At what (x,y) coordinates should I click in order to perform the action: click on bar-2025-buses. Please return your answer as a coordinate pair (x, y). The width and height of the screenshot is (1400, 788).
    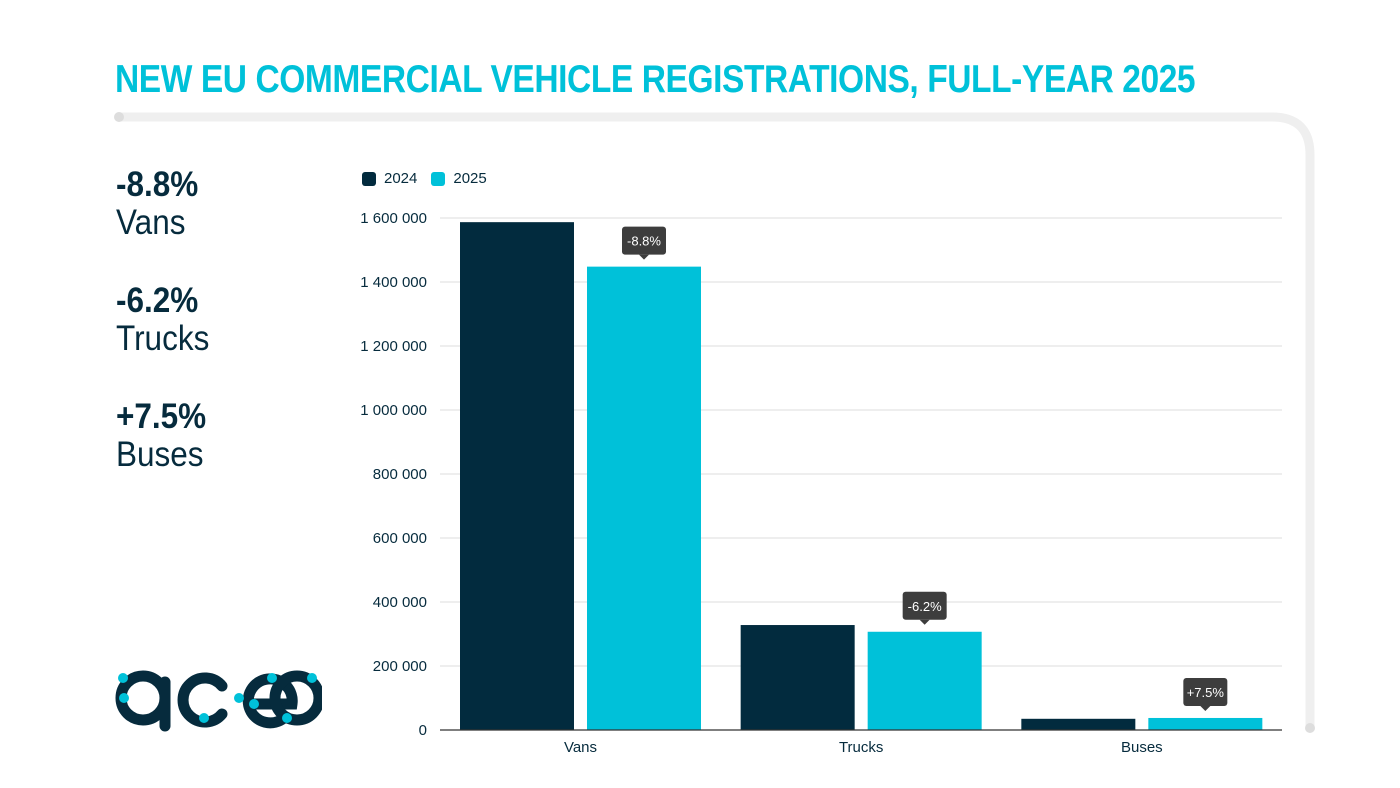
    Looking at the image, I should click on (1205, 723).